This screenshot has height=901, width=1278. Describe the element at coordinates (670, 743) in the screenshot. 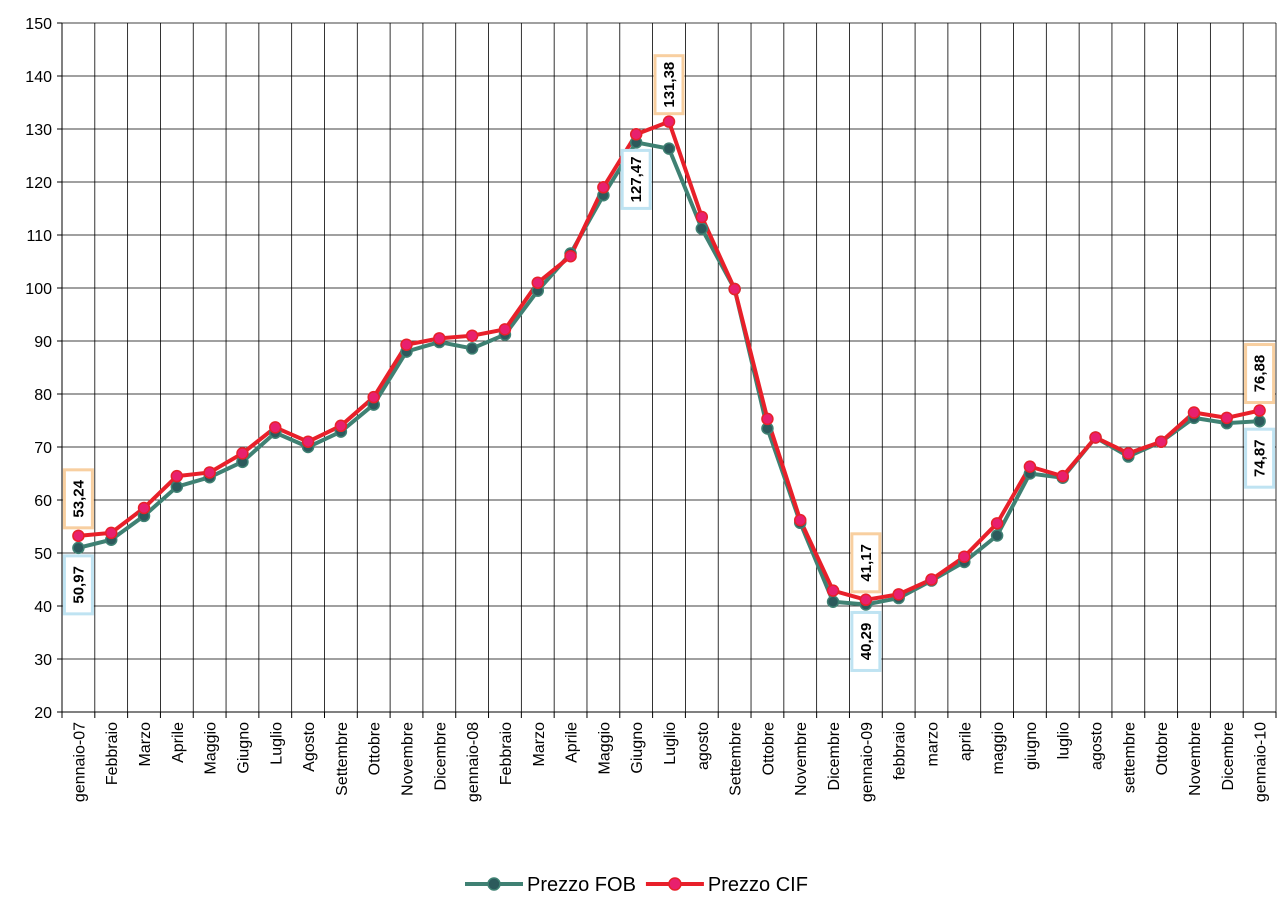

I see `x-tick-label: Luglio` at that location.